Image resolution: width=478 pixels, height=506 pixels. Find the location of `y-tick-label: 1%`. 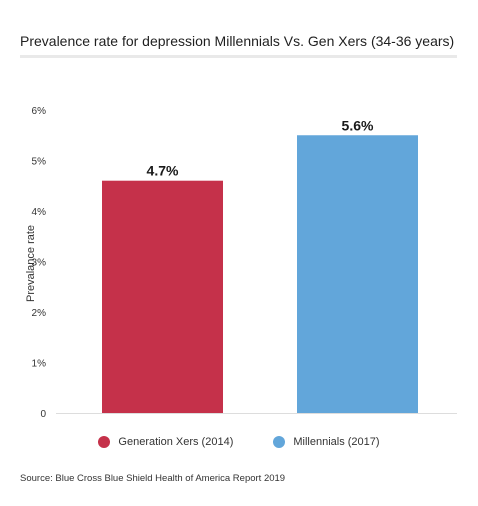

y-tick-label: 1% is located at coordinates (39, 364).